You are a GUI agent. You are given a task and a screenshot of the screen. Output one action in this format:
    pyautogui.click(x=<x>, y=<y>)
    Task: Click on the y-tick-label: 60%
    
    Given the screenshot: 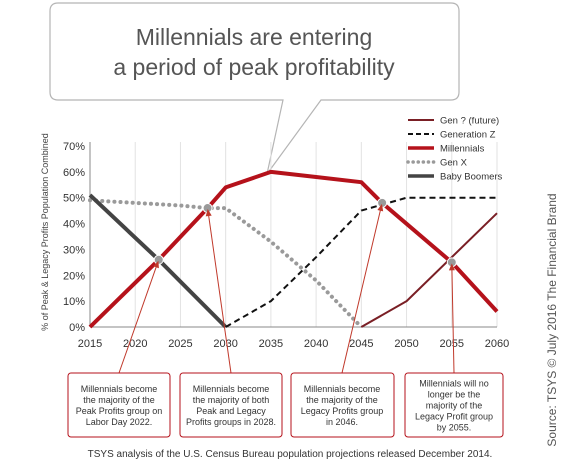 What is the action you would take?
    pyautogui.click(x=74, y=173)
    